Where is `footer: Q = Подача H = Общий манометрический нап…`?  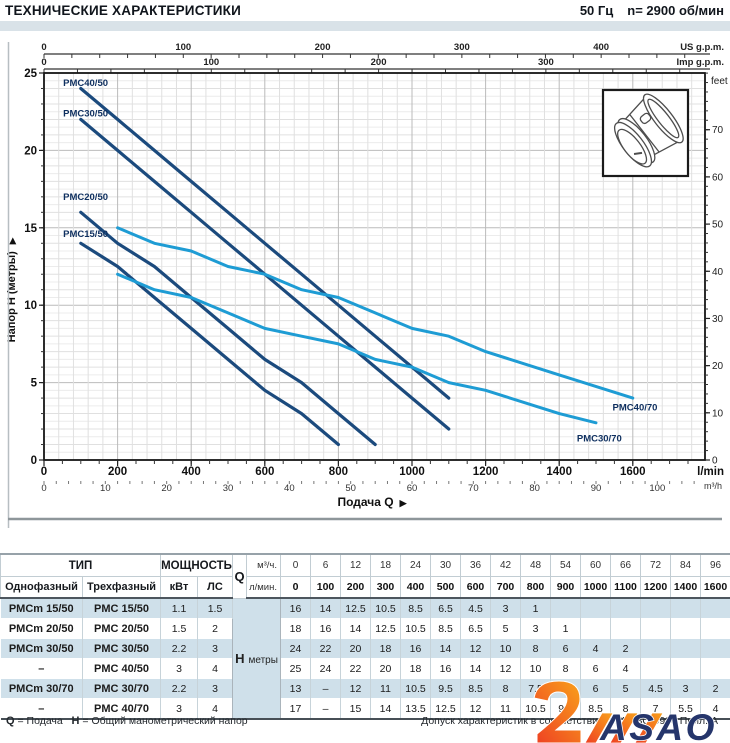 footer: Q = Подача H = Общий манометрический нап… is located at coordinates (363, 721).